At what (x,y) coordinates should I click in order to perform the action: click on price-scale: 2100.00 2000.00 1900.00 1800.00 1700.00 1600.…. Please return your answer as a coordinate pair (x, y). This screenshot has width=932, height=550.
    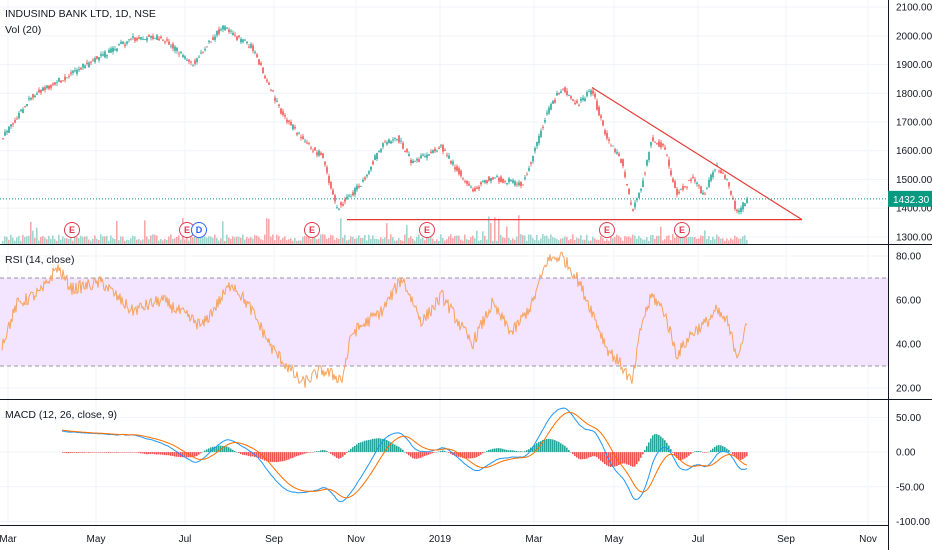
    Looking at the image, I should click on (914, 265).